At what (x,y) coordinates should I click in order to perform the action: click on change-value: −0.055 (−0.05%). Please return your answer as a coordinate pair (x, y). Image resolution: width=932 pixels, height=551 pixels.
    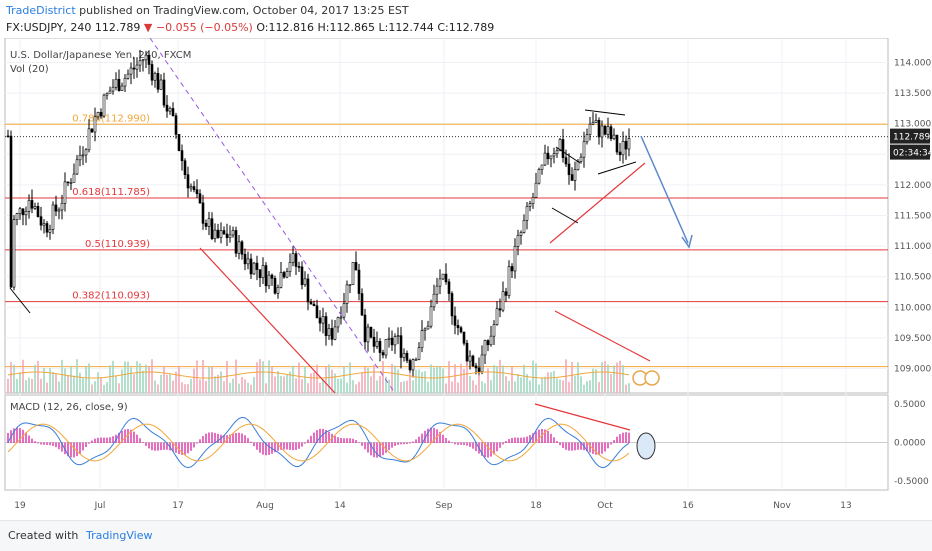
    Looking at the image, I should click on (204, 27).